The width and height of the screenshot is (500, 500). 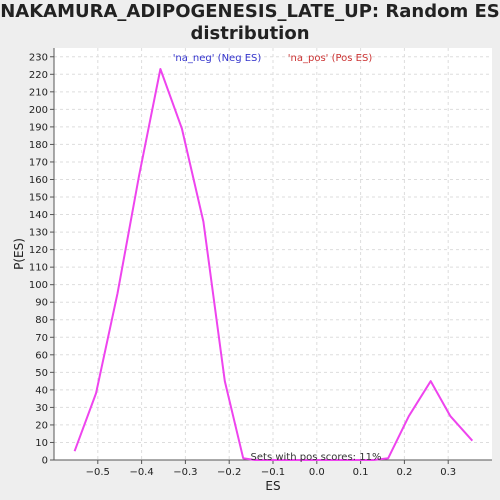 I want to click on x-tick-label-1: −0.4, so click(x=141, y=472).